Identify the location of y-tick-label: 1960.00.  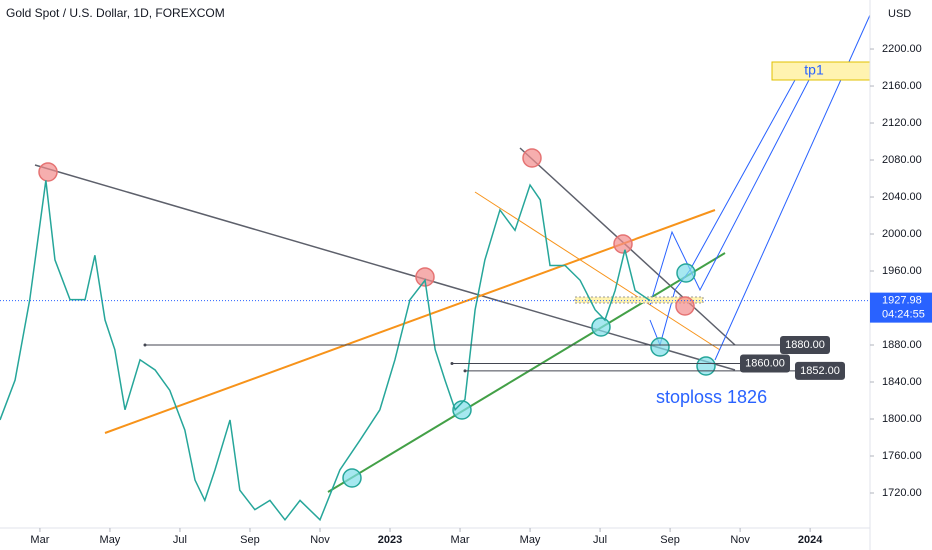
(902, 271).